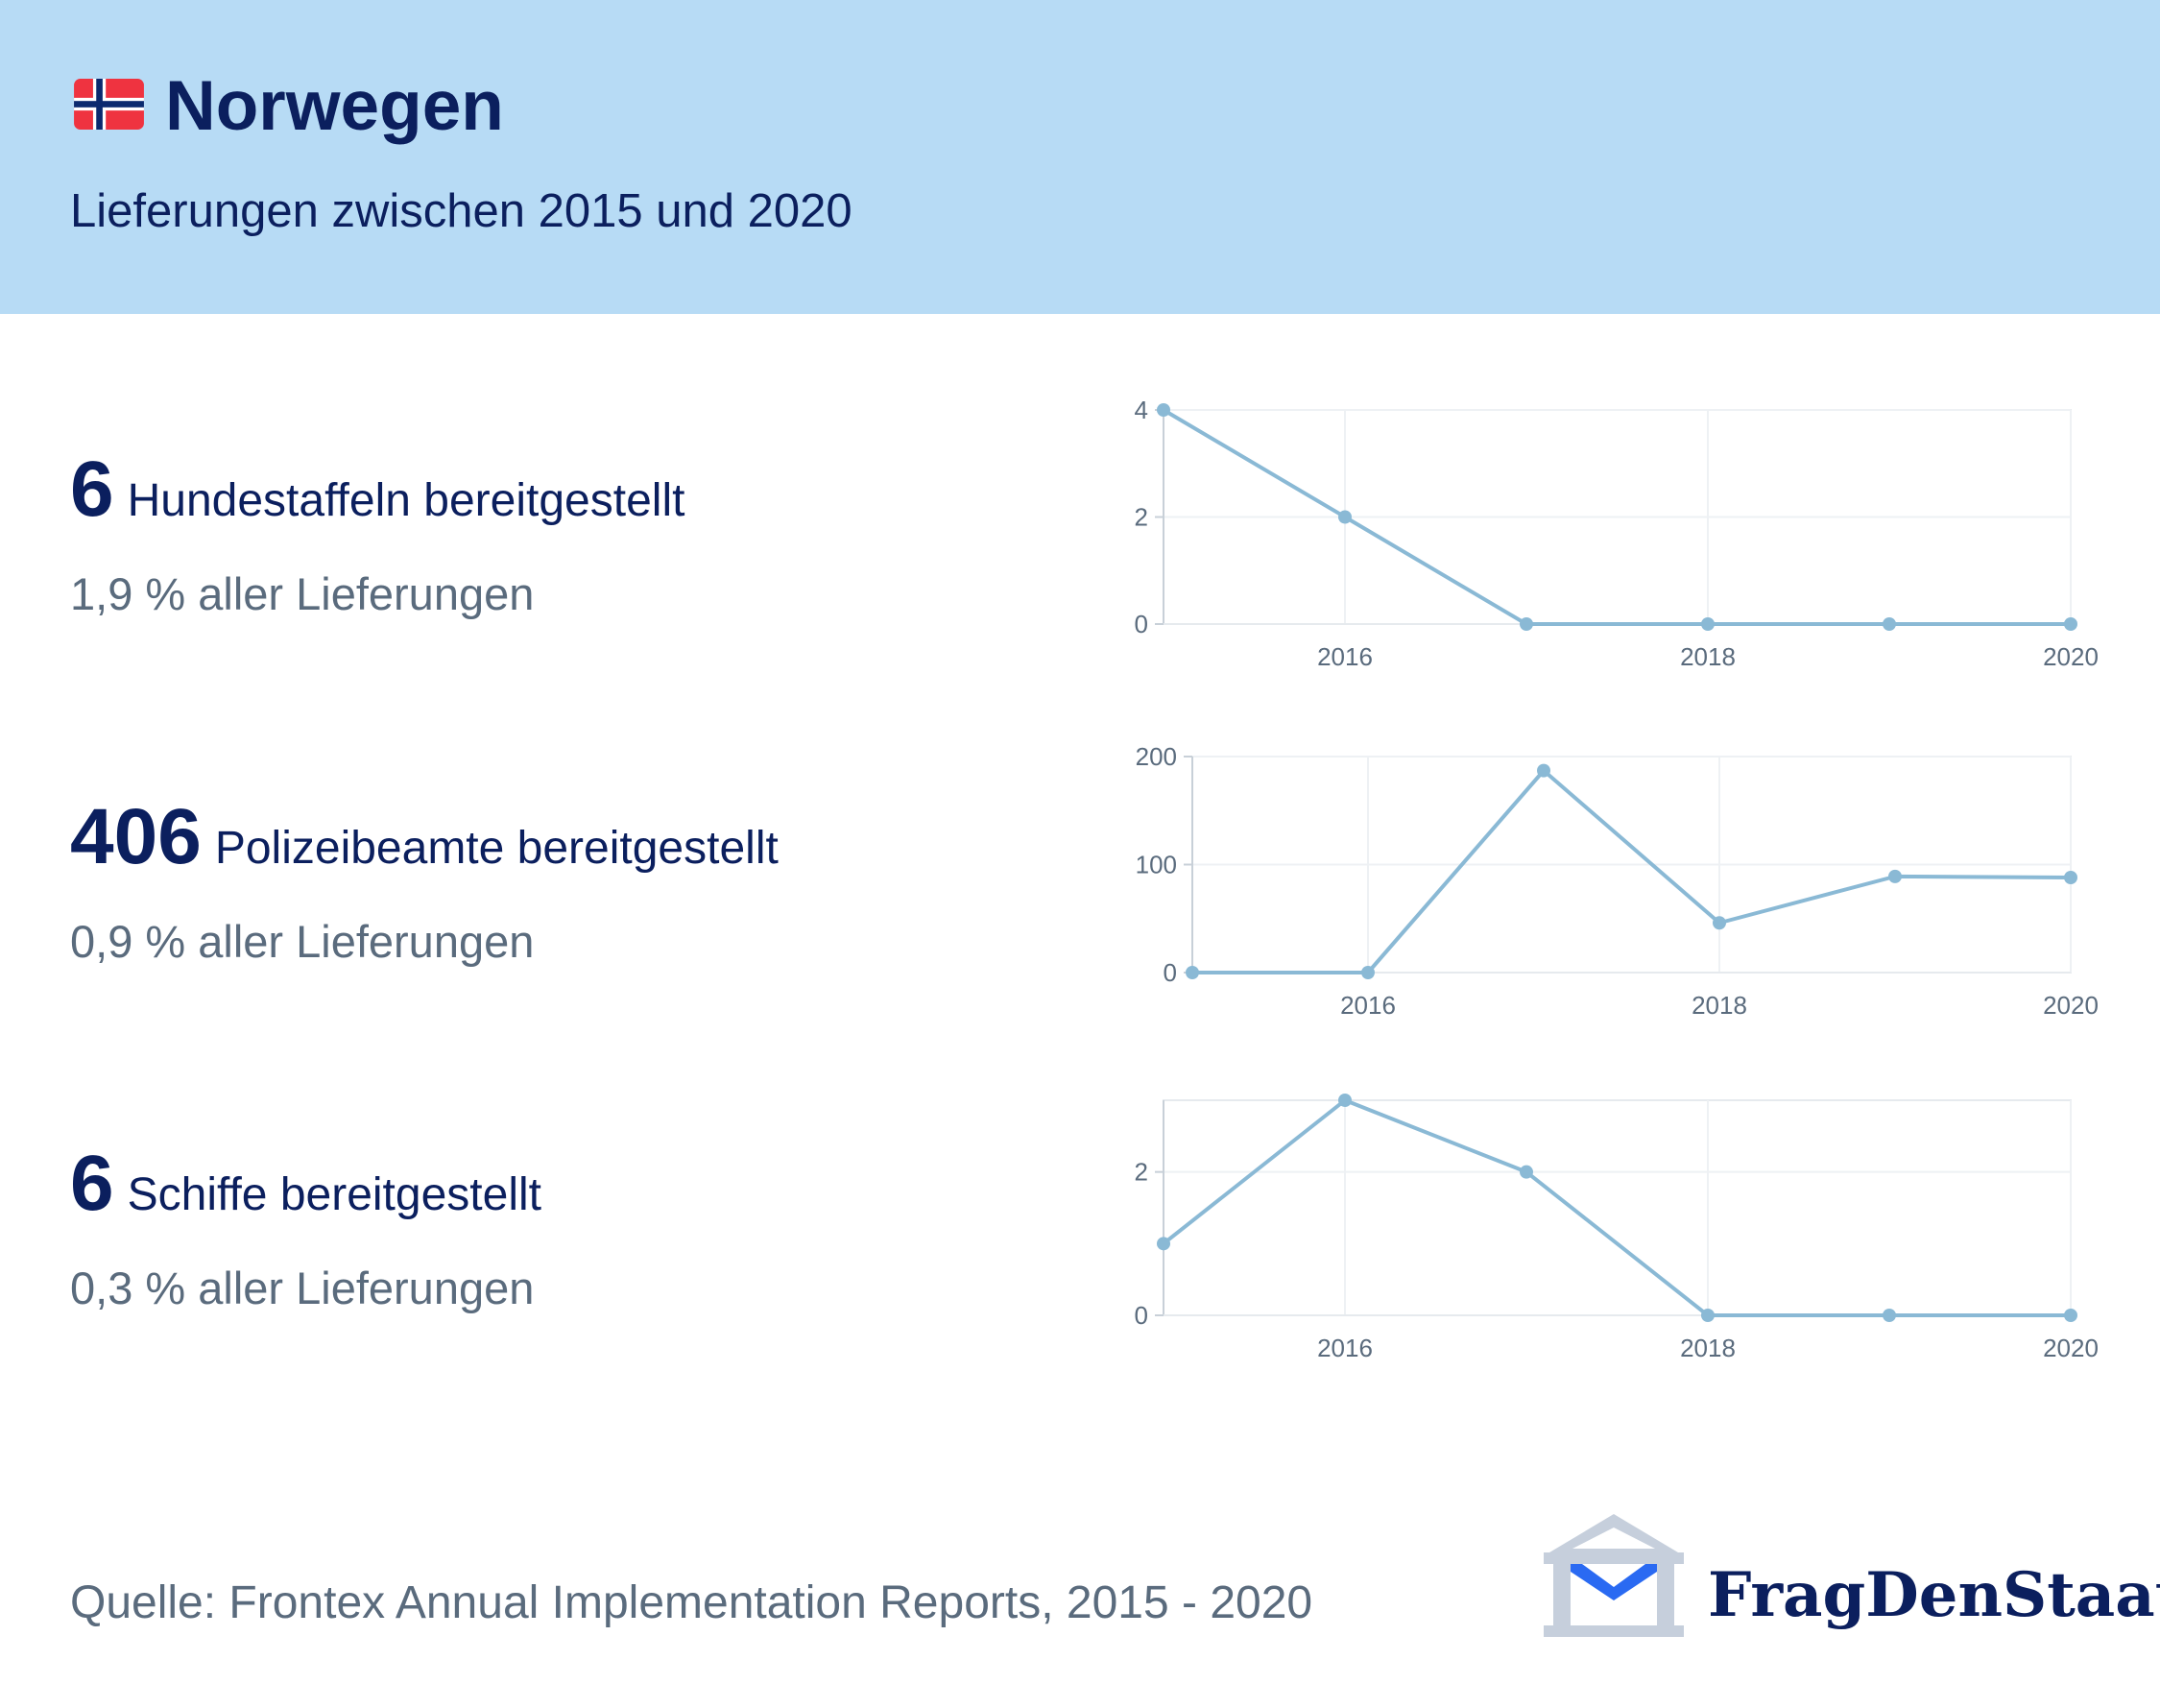 This screenshot has height=1708, width=2160. I want to click on page-title: Norwegen, so click(334, 106).